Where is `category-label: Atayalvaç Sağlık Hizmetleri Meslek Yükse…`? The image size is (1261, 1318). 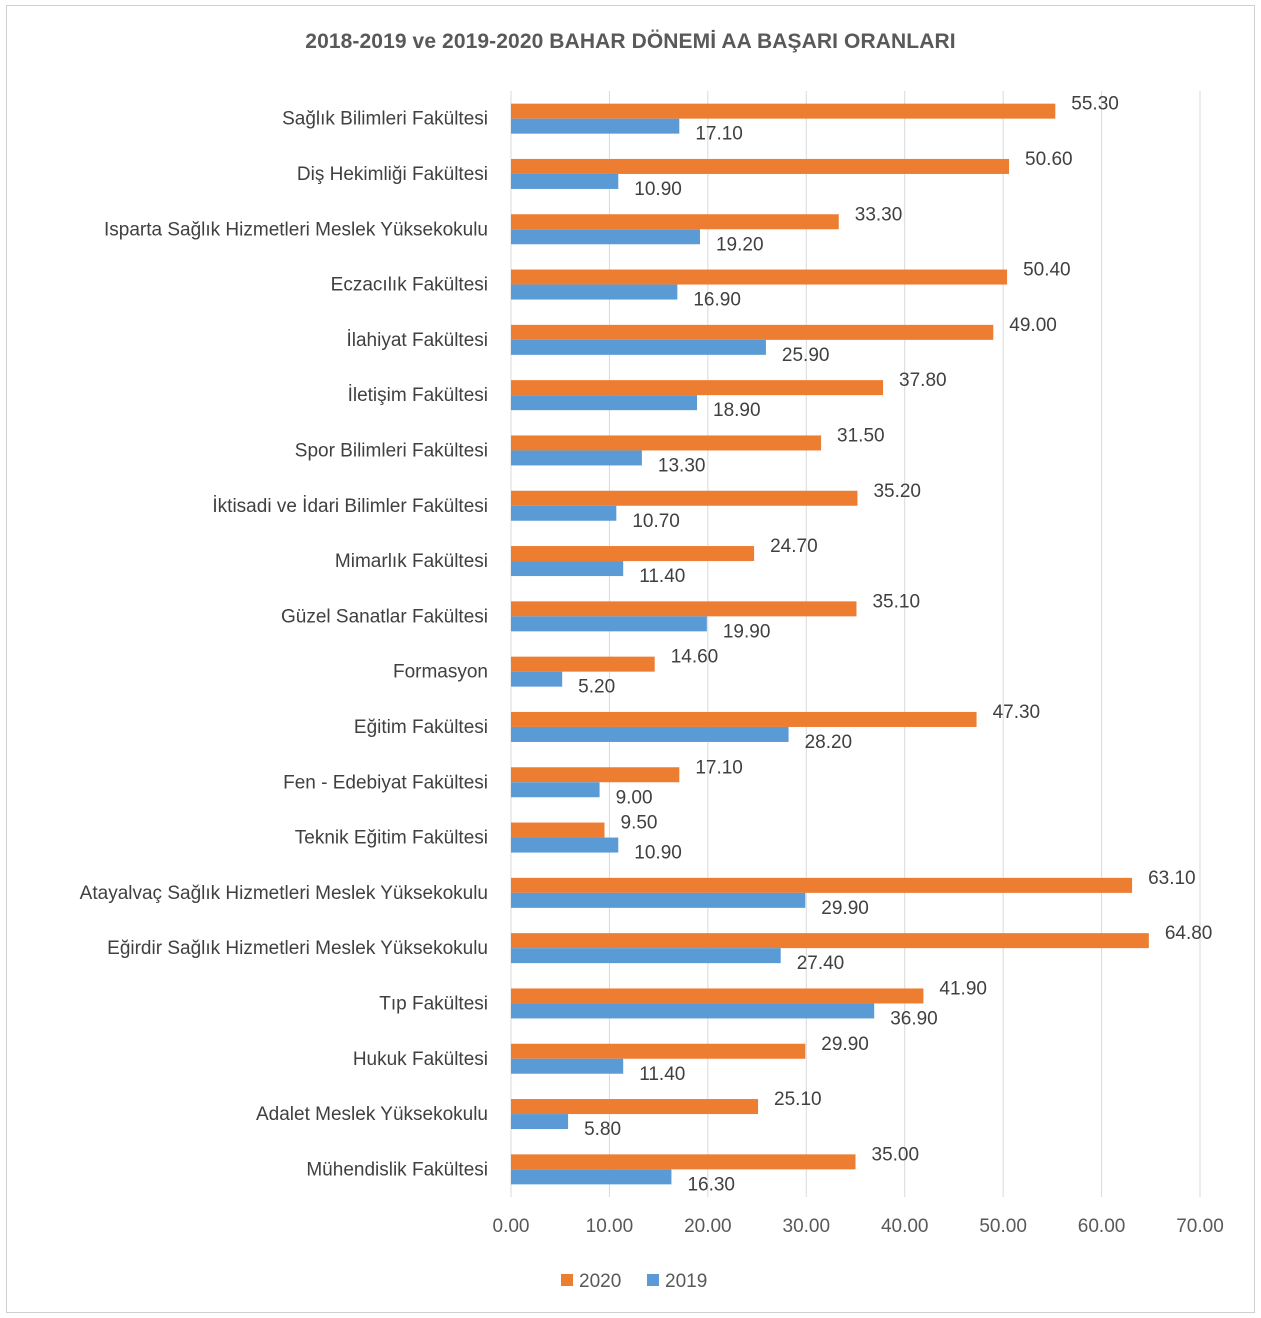
category-label: Atayalvaç Sağlık Hizmetleri Meslek Yükse… is located at coordinates (284, 893).